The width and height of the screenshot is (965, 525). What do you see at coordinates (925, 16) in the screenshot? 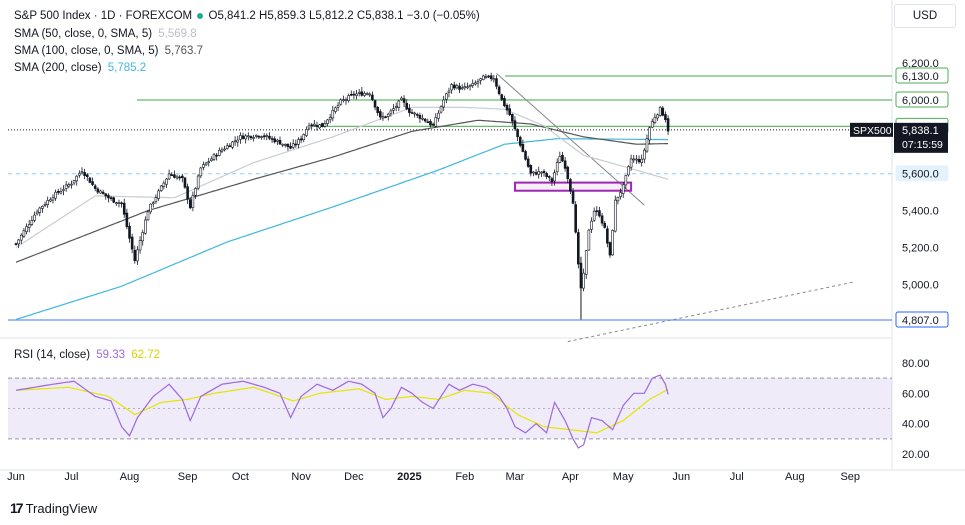
I see `currency-button: USD` at bounding box center [925, 16].